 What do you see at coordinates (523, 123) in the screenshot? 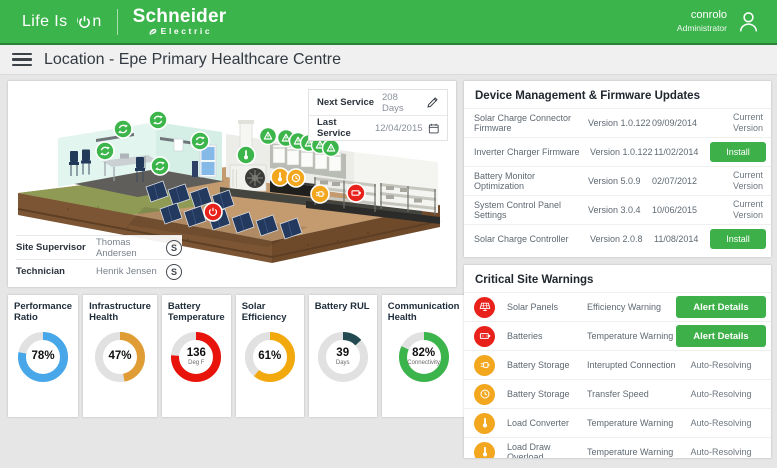
I see `device-name: Solar Charge Connector Firmware` at bounding box center [523, 123].